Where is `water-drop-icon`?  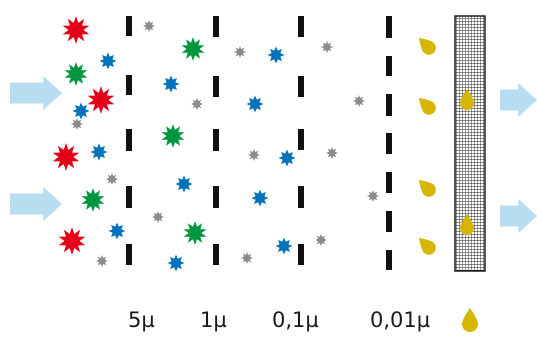
water-drop-icon is located at coordinates (470, 320).